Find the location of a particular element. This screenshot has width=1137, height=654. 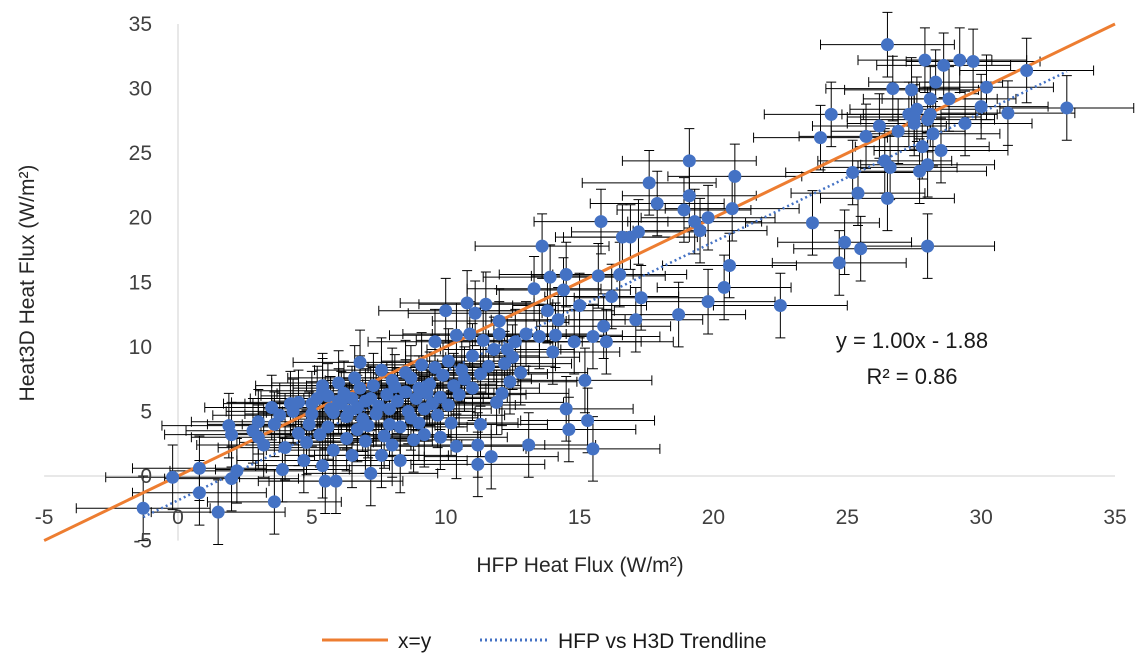

y-tick-label: 15 is located at coordinates (140, 282).